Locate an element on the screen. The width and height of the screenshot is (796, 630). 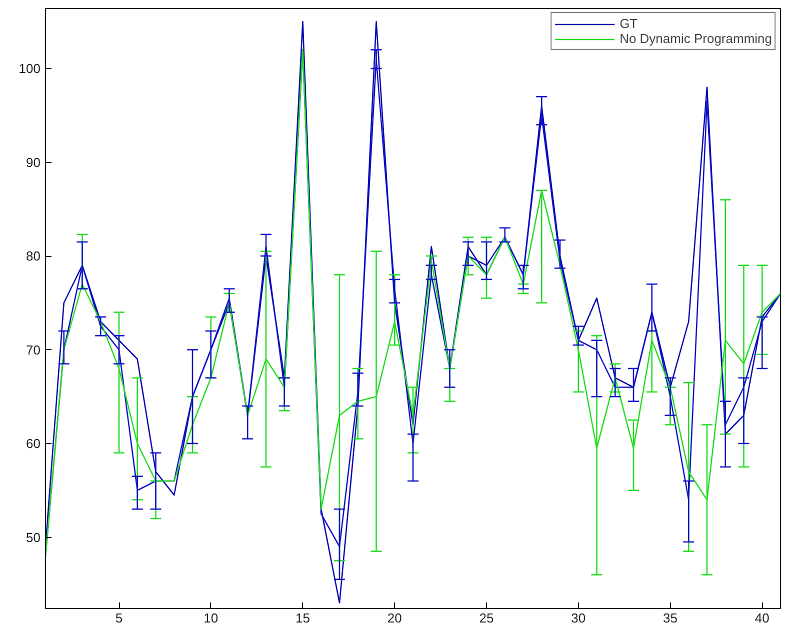
y-tick-label: 90 is located at coordinates (33, 162).